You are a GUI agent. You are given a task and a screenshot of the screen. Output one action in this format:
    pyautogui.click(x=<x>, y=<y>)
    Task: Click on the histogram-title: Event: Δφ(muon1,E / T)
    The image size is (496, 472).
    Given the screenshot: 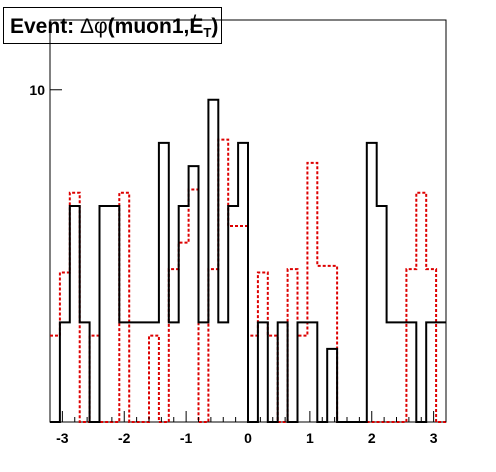 What is the action you would take?
    pyautogui.click(x=112, y=25)
    